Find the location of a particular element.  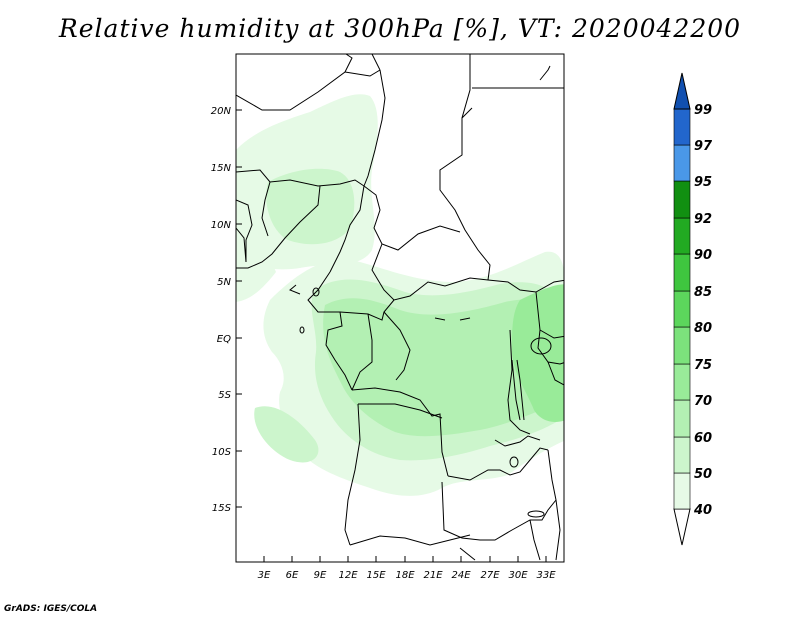

humidity-band-north-inner is located at coordinates (310, 206).